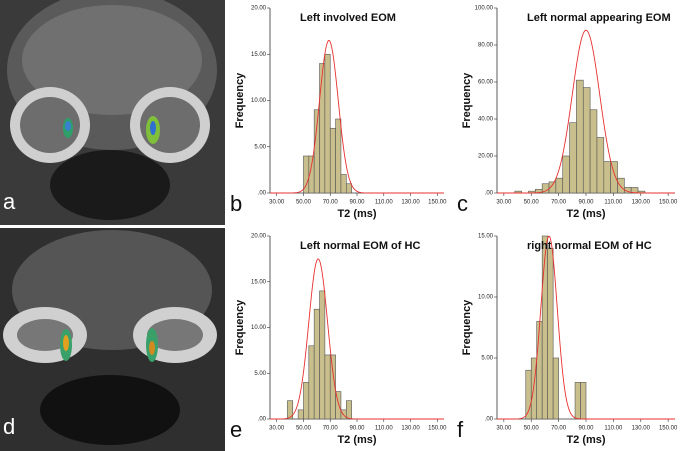  Describe the element at coordinates (9, 426) in the screenshot. I see `panel-label: d` at that location.